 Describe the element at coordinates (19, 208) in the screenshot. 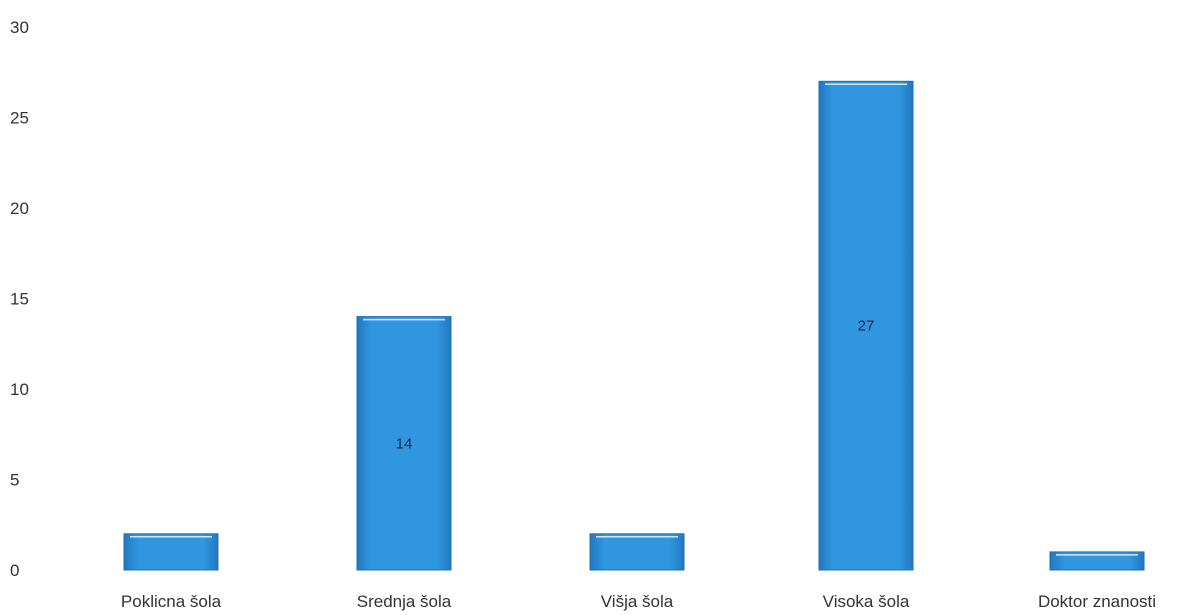

I see `y-tick-label: 20` at that location.